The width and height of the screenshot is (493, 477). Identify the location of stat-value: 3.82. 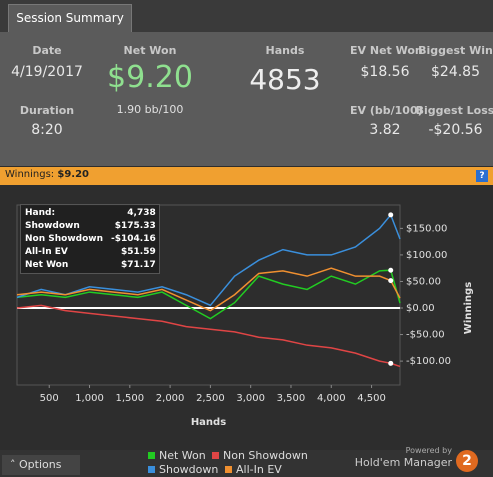
(385, 130).